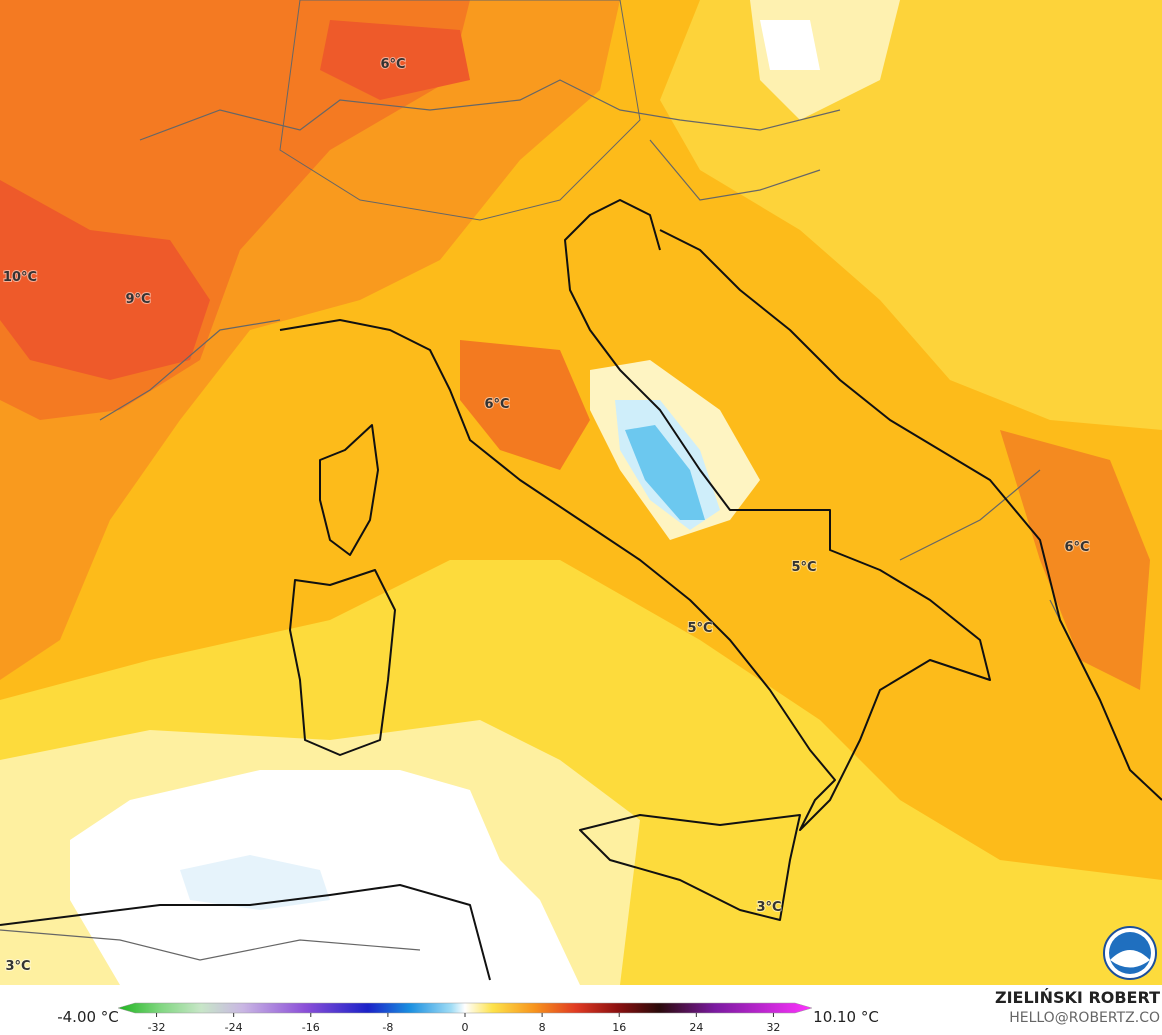 This screenshot has width=1162, height=1035. I want to click on colorbar-tick-label: 0, so click(465, 1027).